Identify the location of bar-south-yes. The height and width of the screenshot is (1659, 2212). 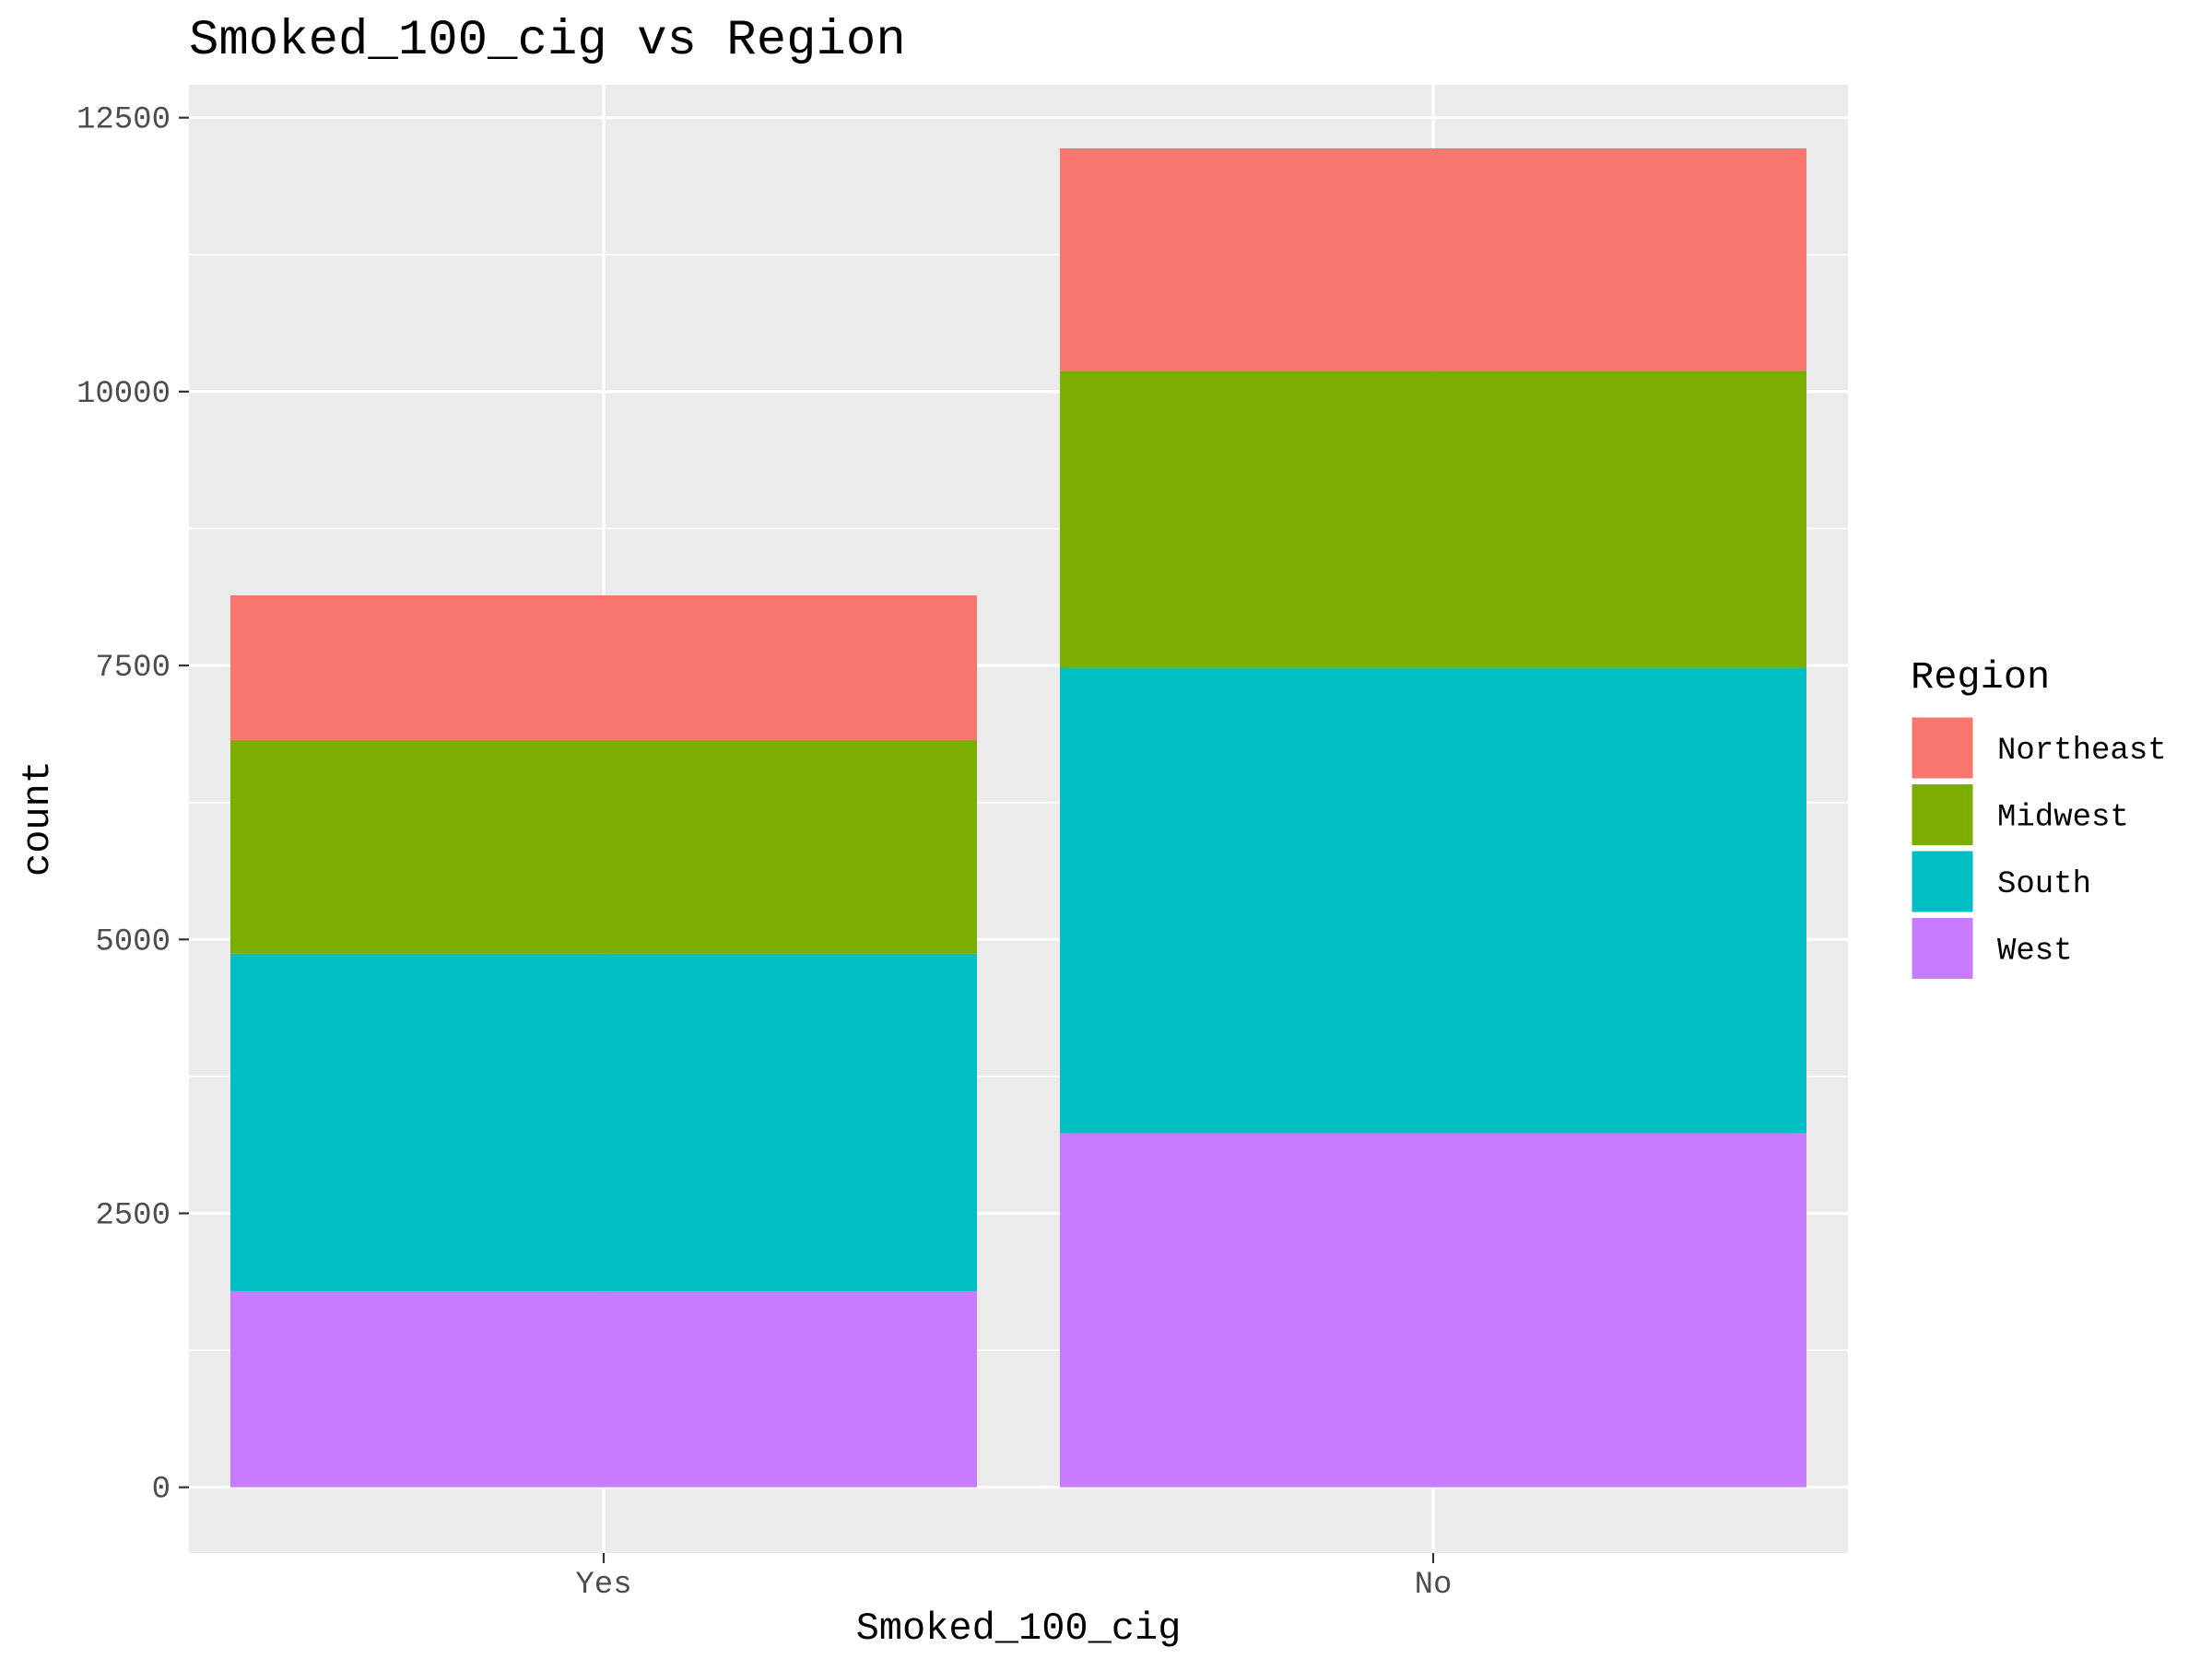
(603, 1122).